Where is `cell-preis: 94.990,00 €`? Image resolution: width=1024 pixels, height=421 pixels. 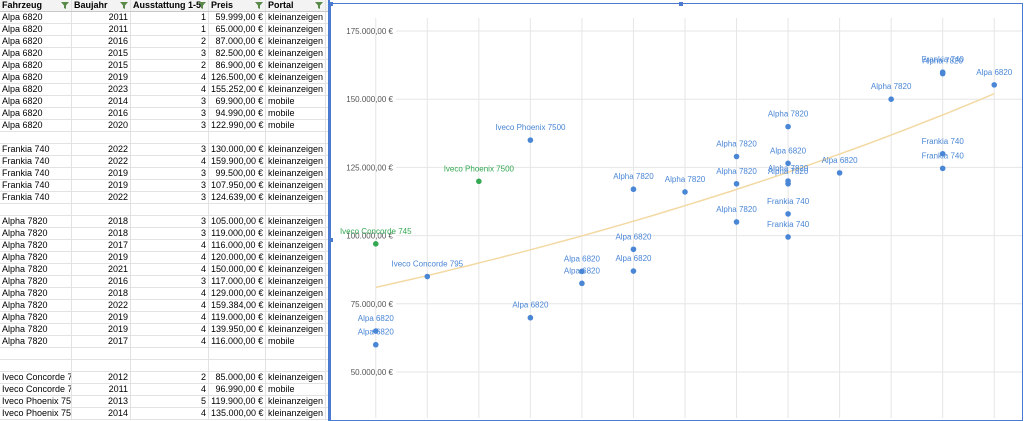 cell-preis: 94.990,00 € is located at coordinates (237, 113).